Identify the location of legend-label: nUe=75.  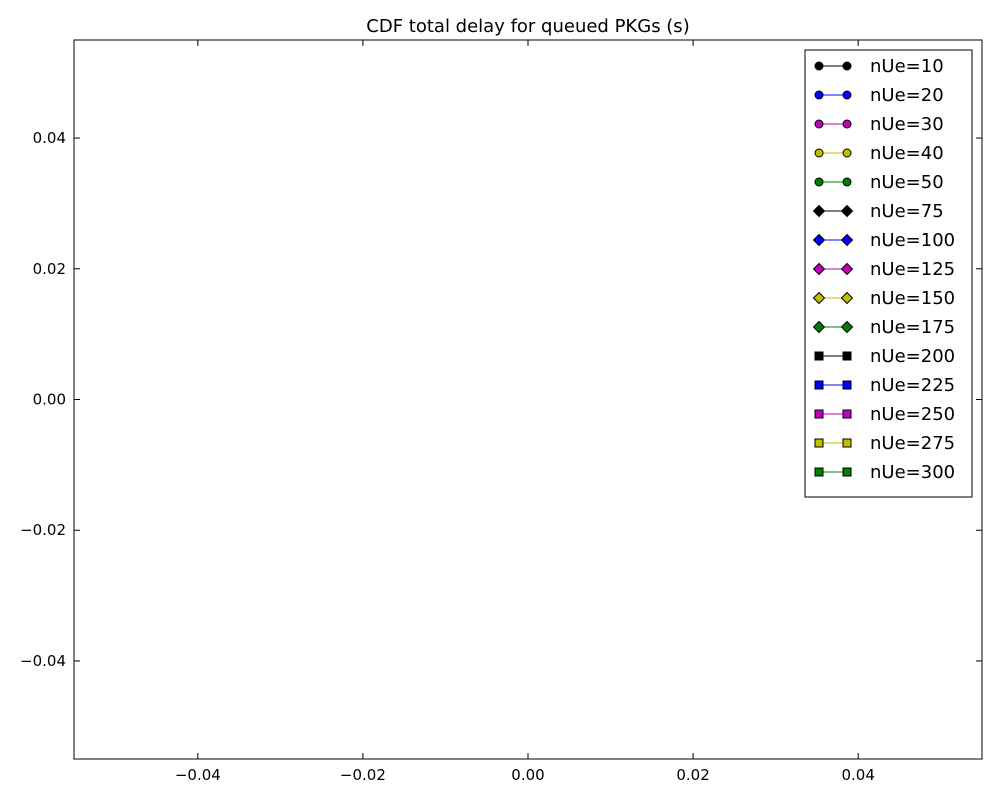
(907, 211).